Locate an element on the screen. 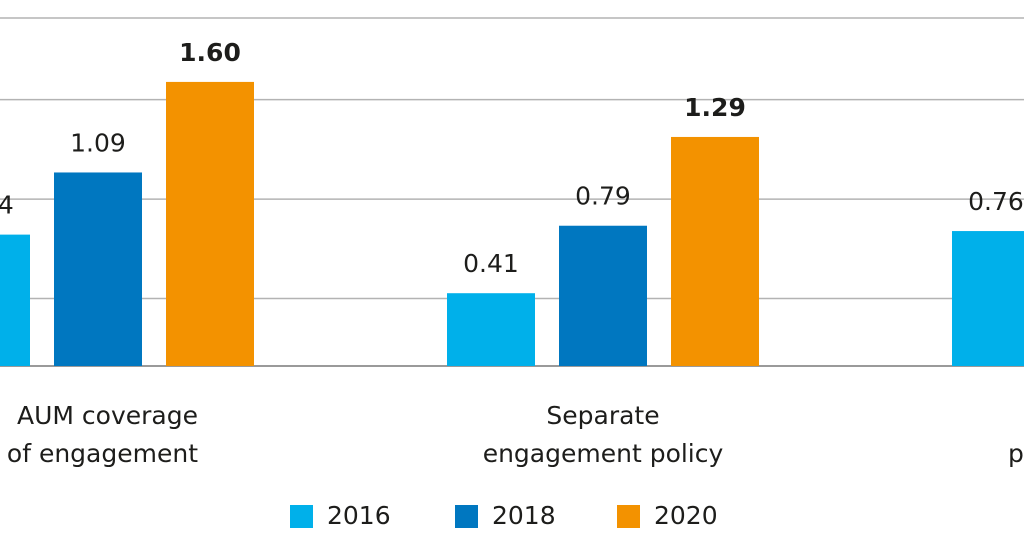 The image size is (1024, 536). category-label: AUM coverage is located at coordinates (107, 415).